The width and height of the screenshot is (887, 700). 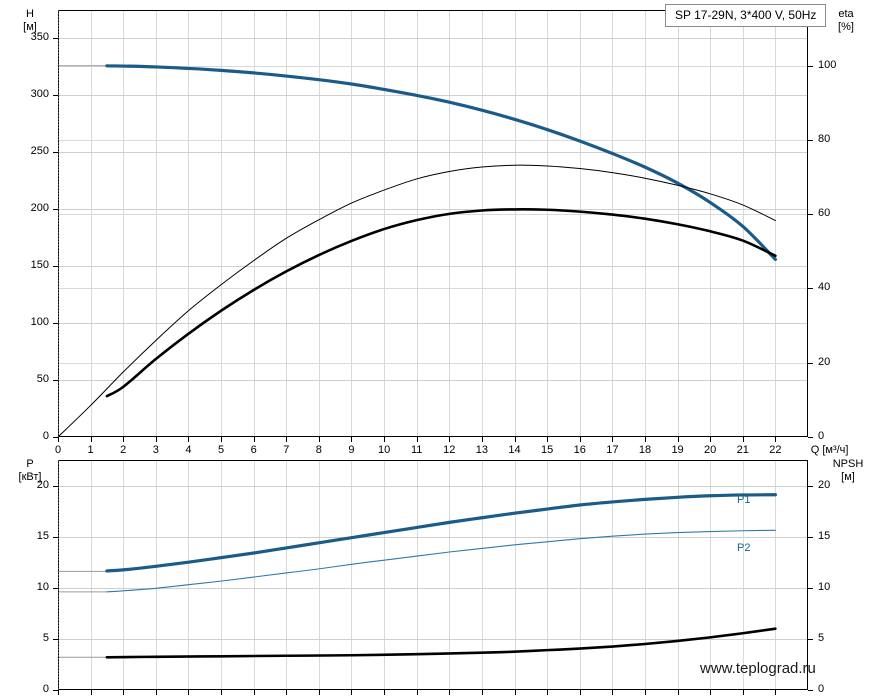 I want to click on p2-curve-label: P2, so click(x=744, y=548).